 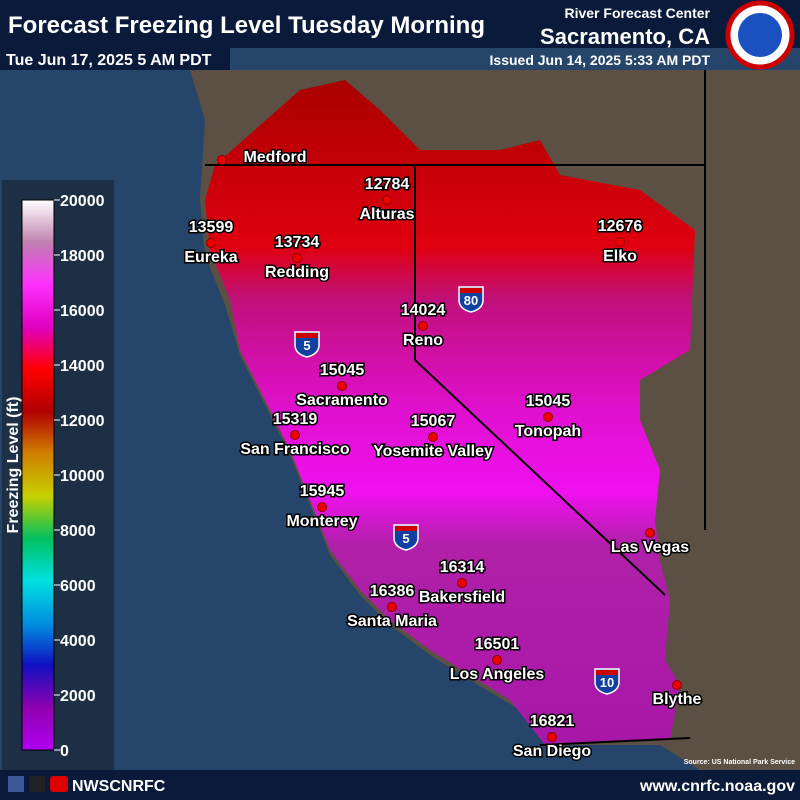 I want to click on city-name: Las Vegas, so click(x=650, y=547).